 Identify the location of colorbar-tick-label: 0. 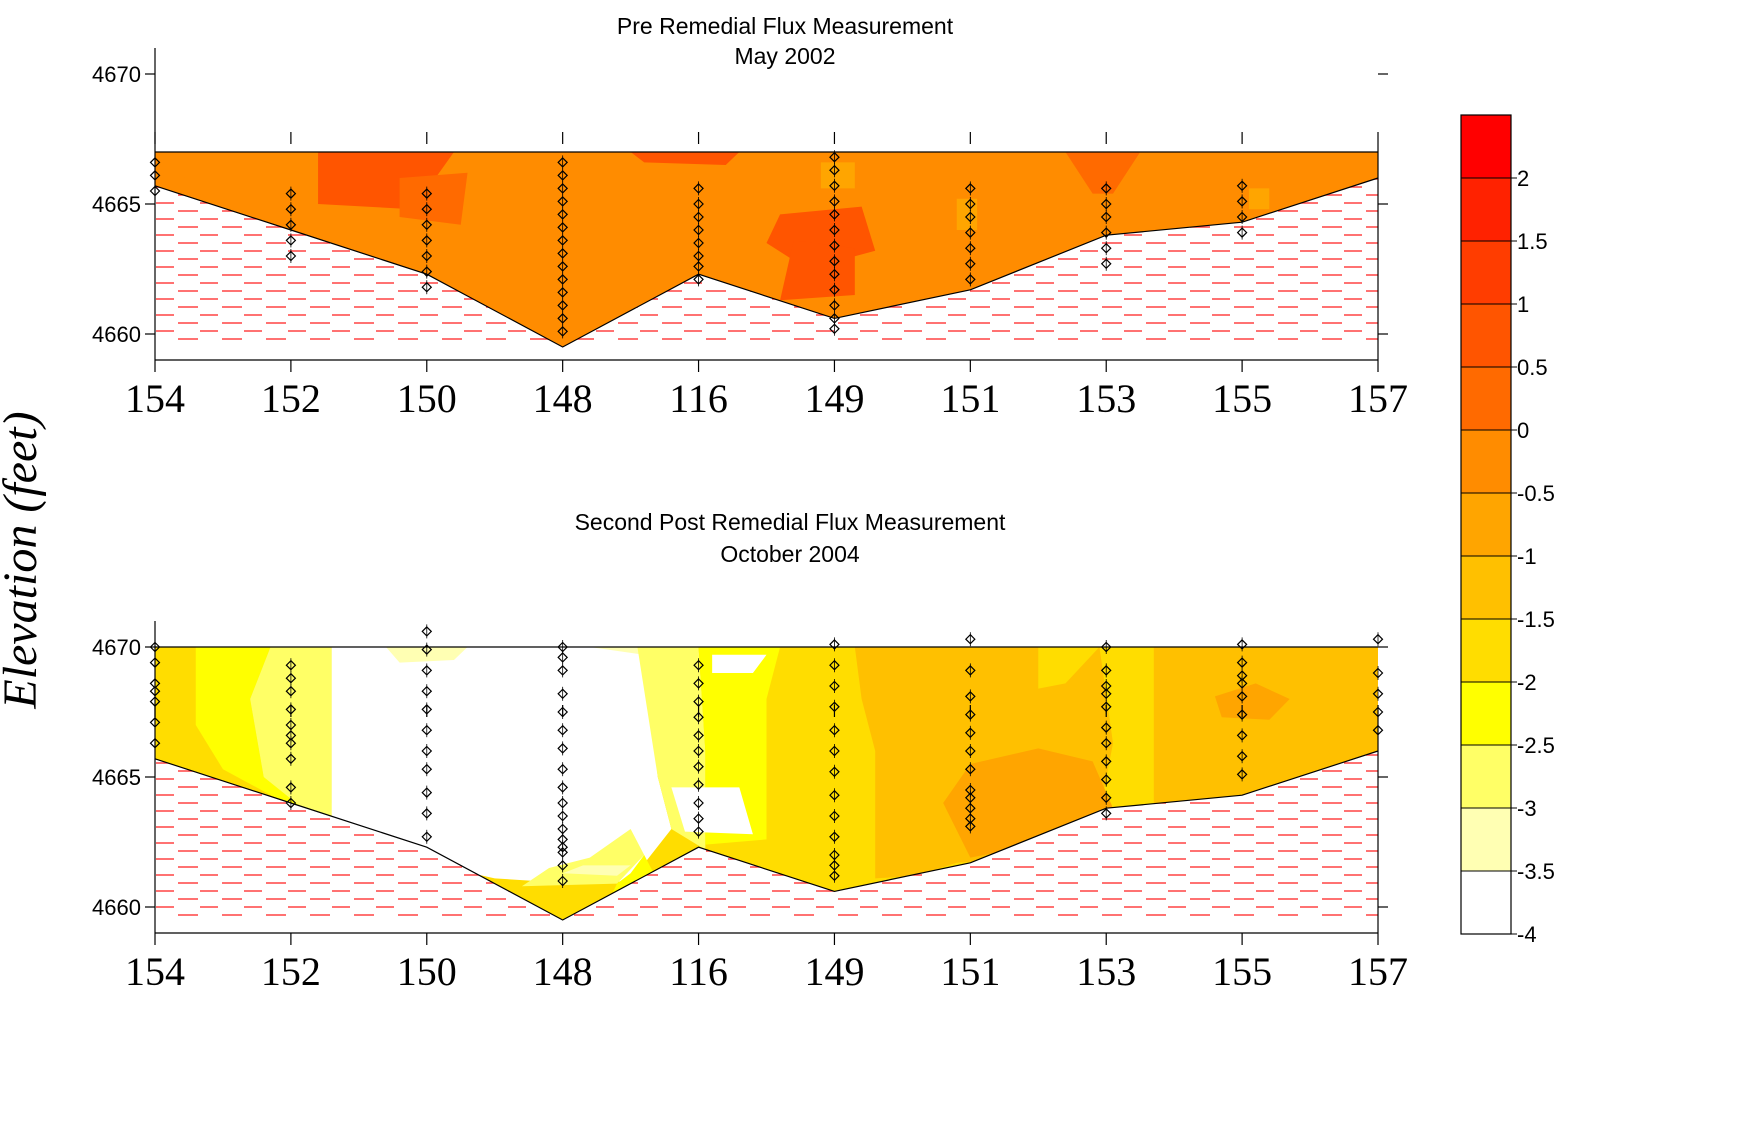
(1523, 430).